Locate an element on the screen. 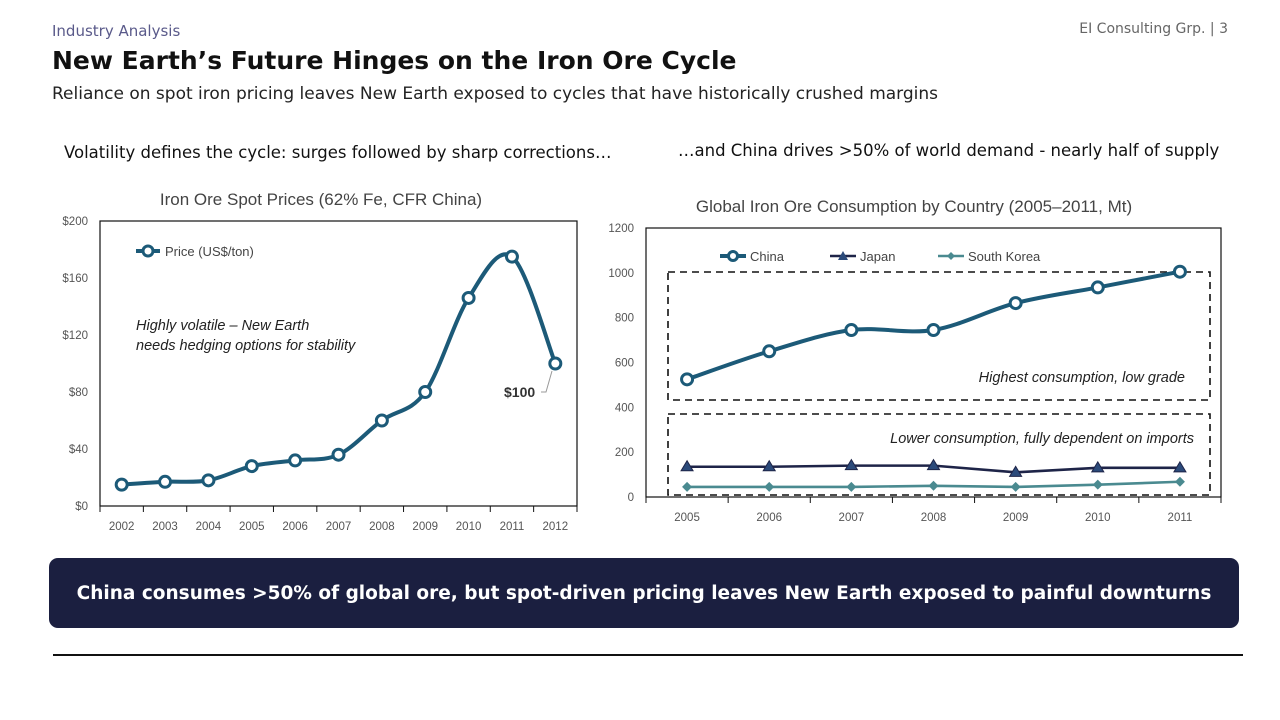 The width and height of the screenshot is (1280, 720). data-label-leader is located at coordinates (547, 381).